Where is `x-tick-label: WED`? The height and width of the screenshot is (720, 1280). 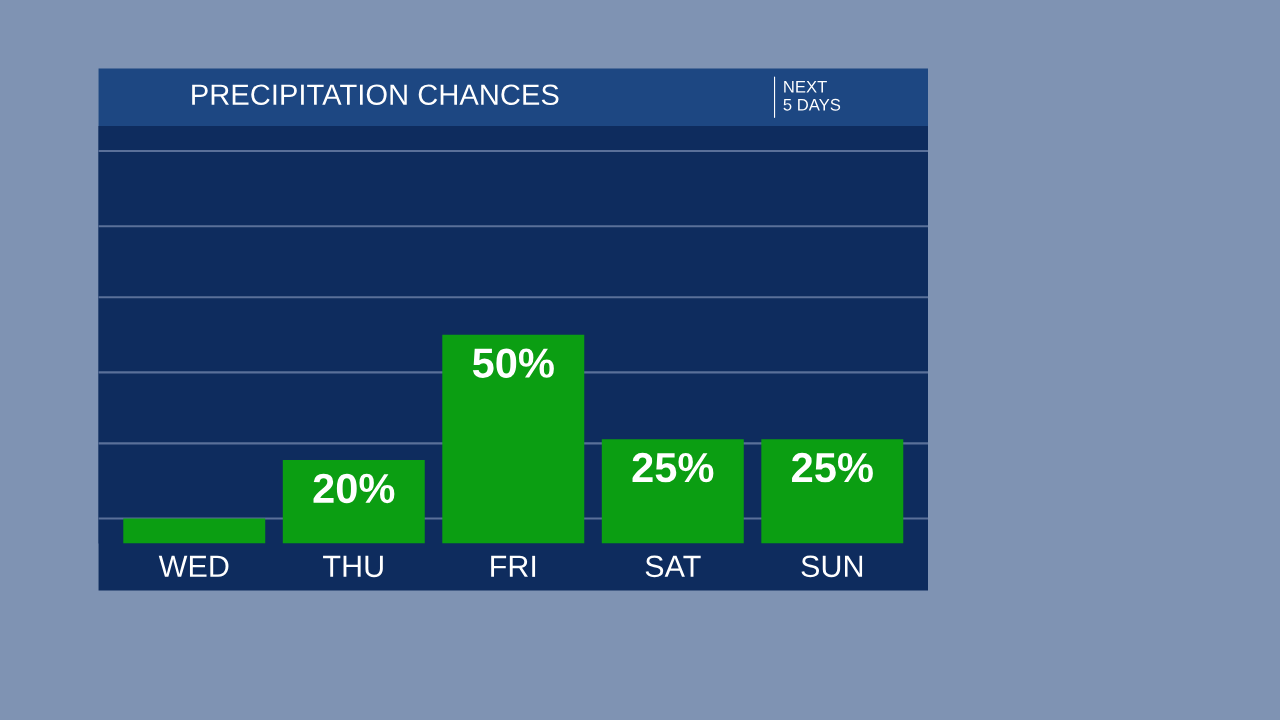 x-tick-label: WED is located at coordinates (193, 566).